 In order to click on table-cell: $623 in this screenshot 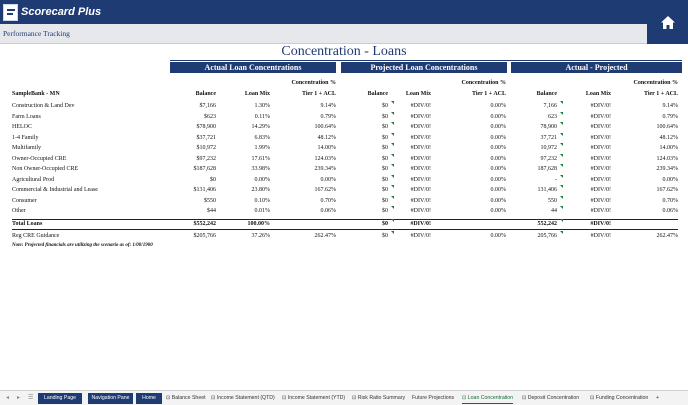, I will do `click(210, 116)`.